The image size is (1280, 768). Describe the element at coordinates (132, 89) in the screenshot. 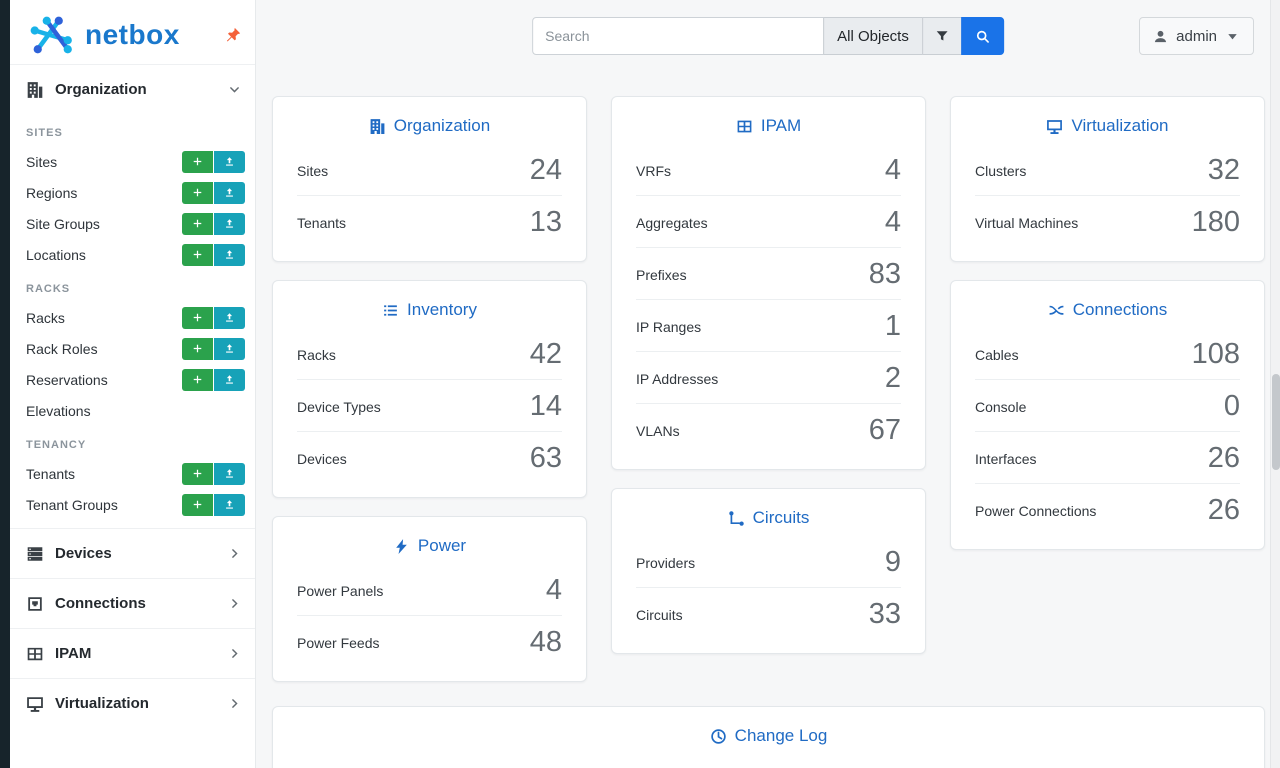

I see `sidebar-item-organization: Organization` at that location.